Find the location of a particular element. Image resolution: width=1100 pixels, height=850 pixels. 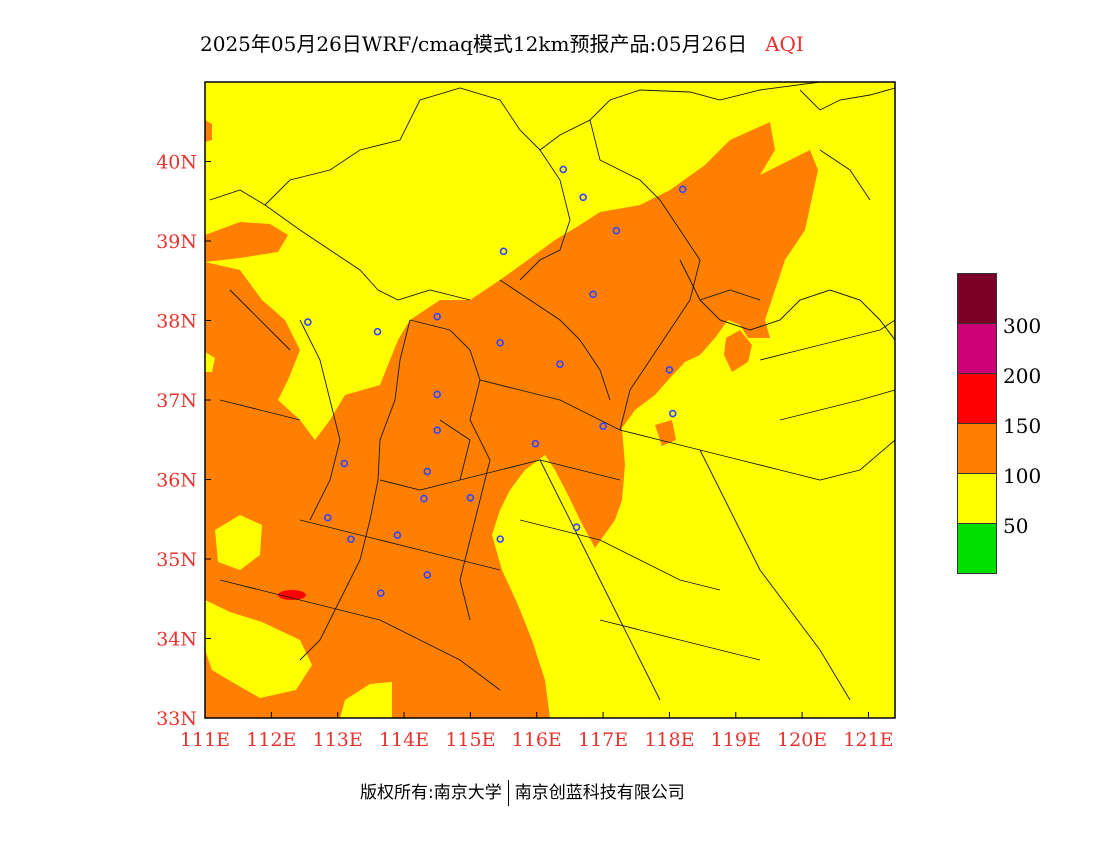

x-tick-label: 116E is located at coordinates (537, 740).